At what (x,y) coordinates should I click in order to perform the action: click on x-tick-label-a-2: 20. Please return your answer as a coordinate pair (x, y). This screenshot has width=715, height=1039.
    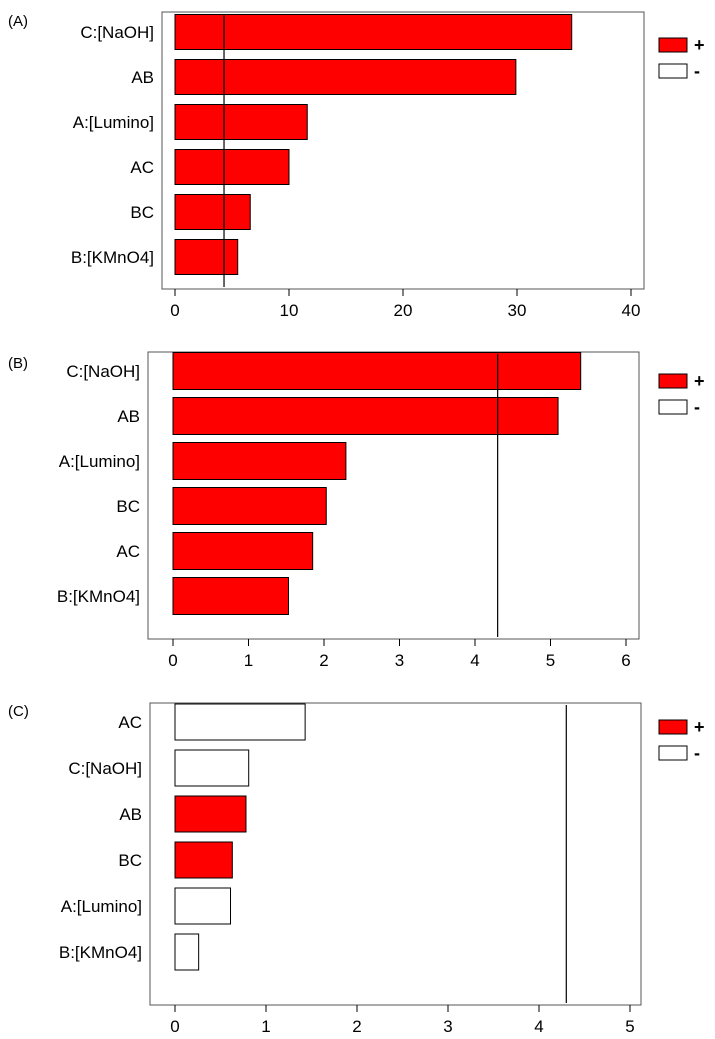
    Looking at the image, I should click on (403, 310).